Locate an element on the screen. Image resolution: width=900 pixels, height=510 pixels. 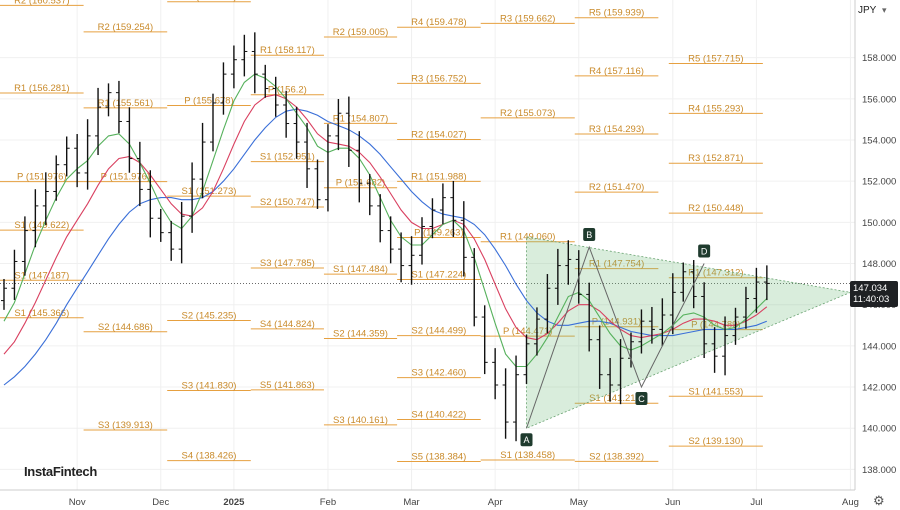
pivot-label: R2 (151.470) is located at coordinates (616, 187).